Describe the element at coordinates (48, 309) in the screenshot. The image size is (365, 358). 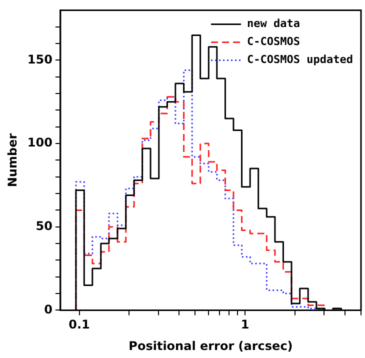
I see `y-tick-label: 0` at that location.